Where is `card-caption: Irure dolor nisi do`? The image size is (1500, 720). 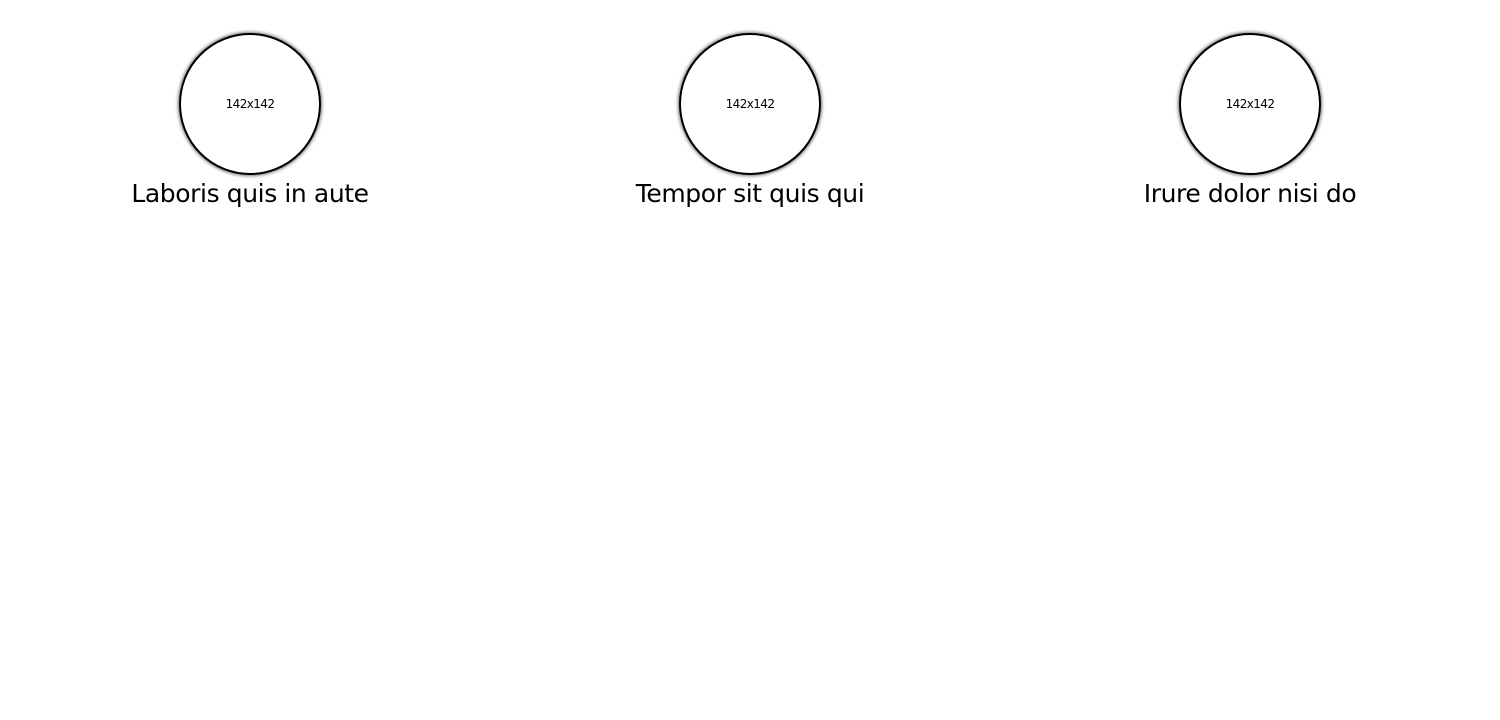 card-caption: Irure dolor nisi do is located at coordinates (1250, 193).